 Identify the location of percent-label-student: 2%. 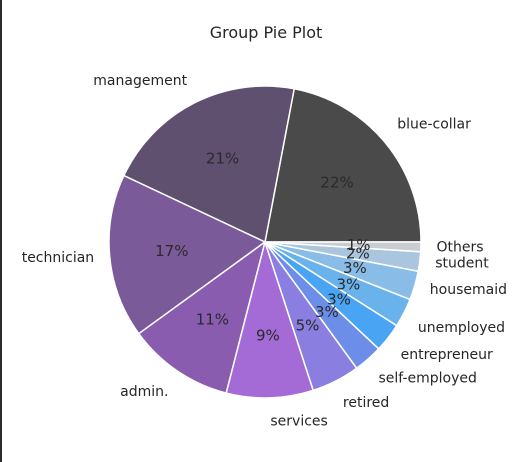
(358, 254).